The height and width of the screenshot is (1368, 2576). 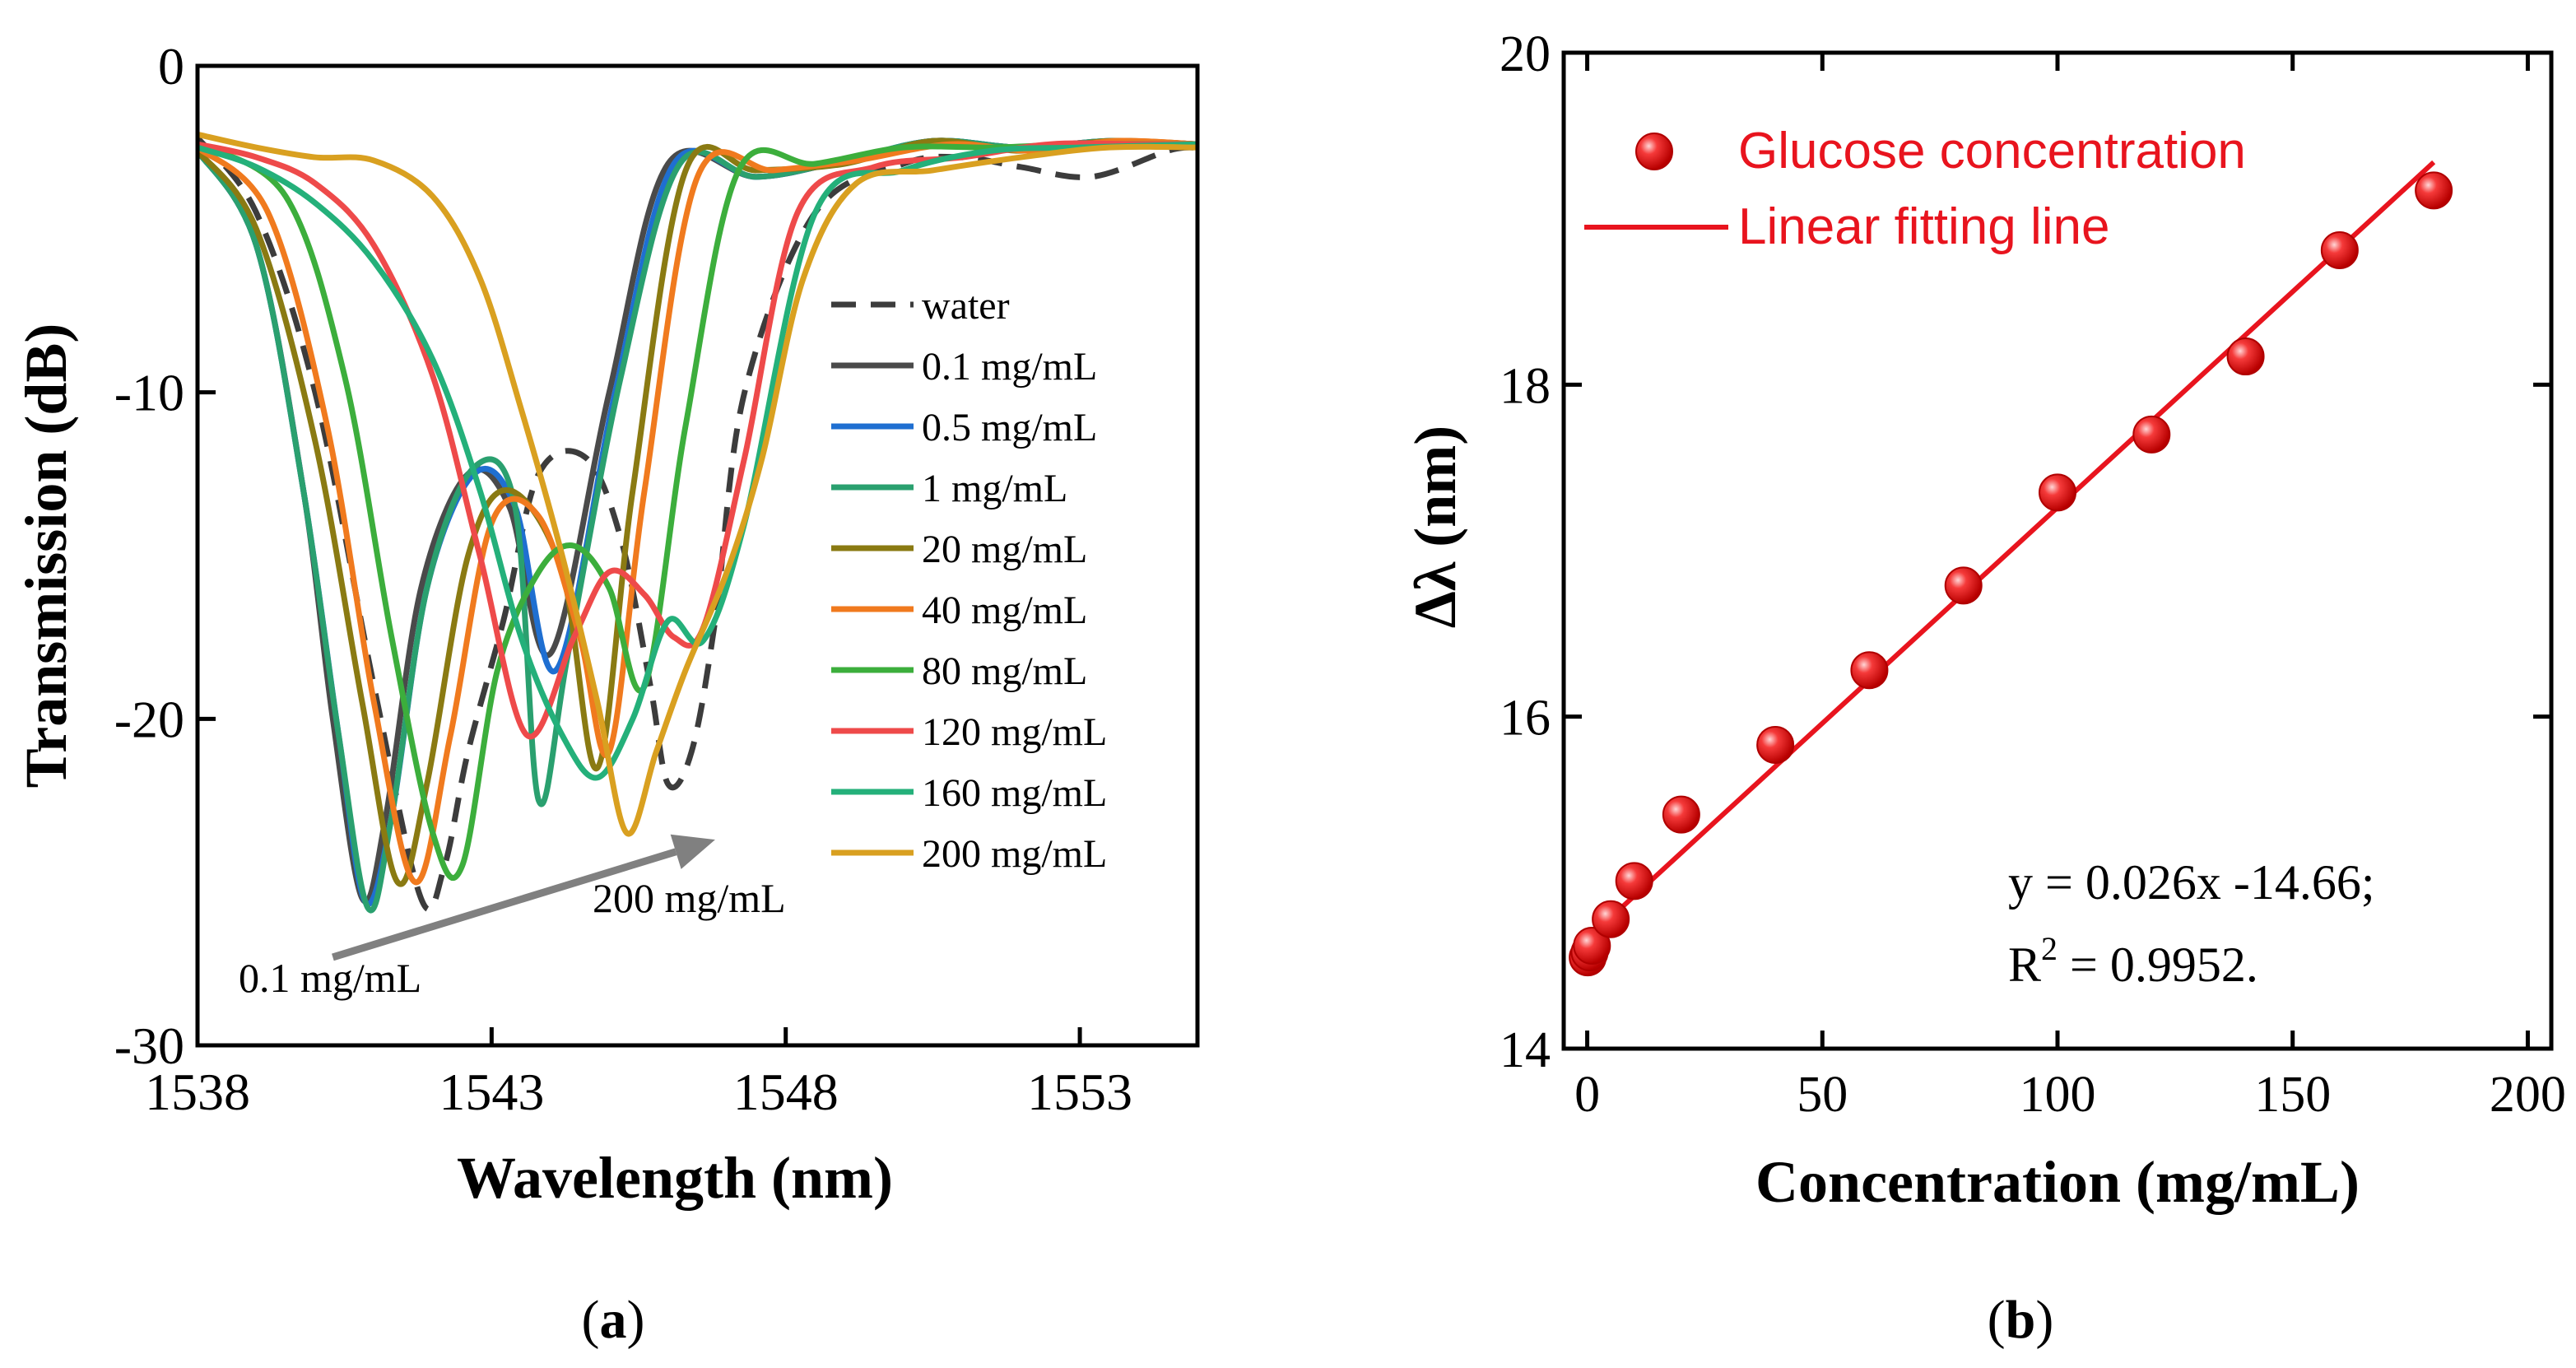 I want to click on legend-a-label-1: 0.1 mg/mL, so click(x=1009, y=367).